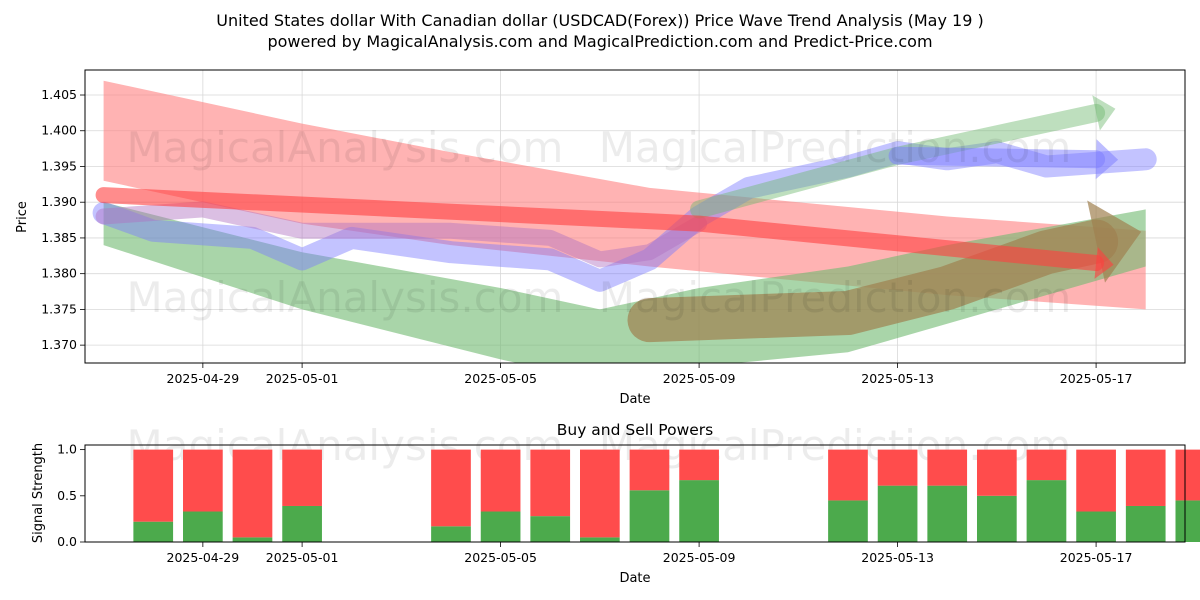  Describe the element at coordinates (634, 399) in the screenshot. I see `price-x-axis-label: Date` at that location.